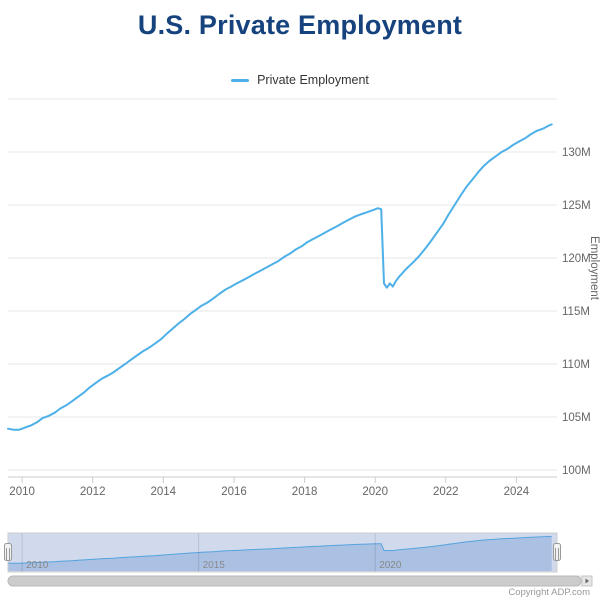 This screenshot has height=600, width=600. What do you see at coordinates (576, 153) in the screenshot?
I see `y-axis-label: 130M` at bounding box center [576, 153].